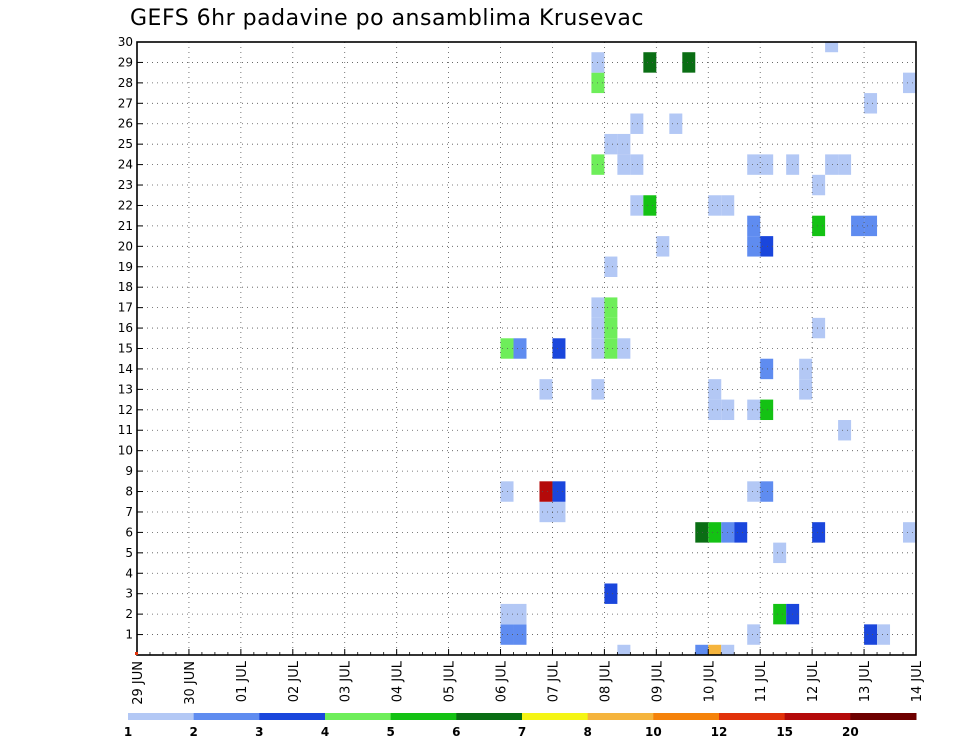 The height and width of the screenshot is (742, 960). What do you see at coordinates (502, 681) in the screenshot?
I see `x-tick-label: 06 JUL` at bounding box center [502, 681].